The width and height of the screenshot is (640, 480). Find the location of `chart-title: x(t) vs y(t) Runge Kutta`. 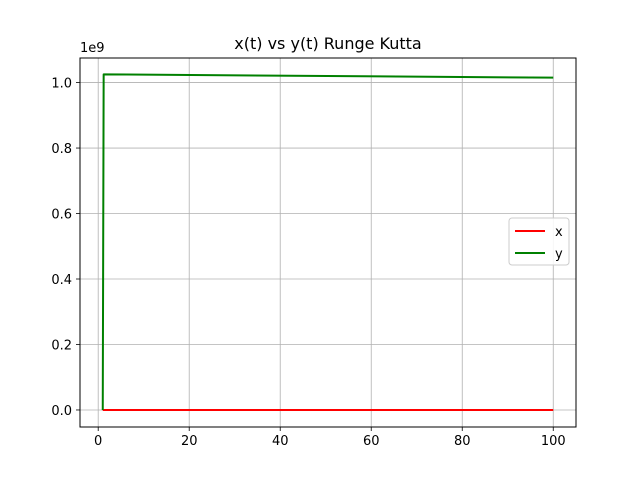

chart-title: x(t) vs y(t) Runge Kutta is located at coordinates (327, 43).